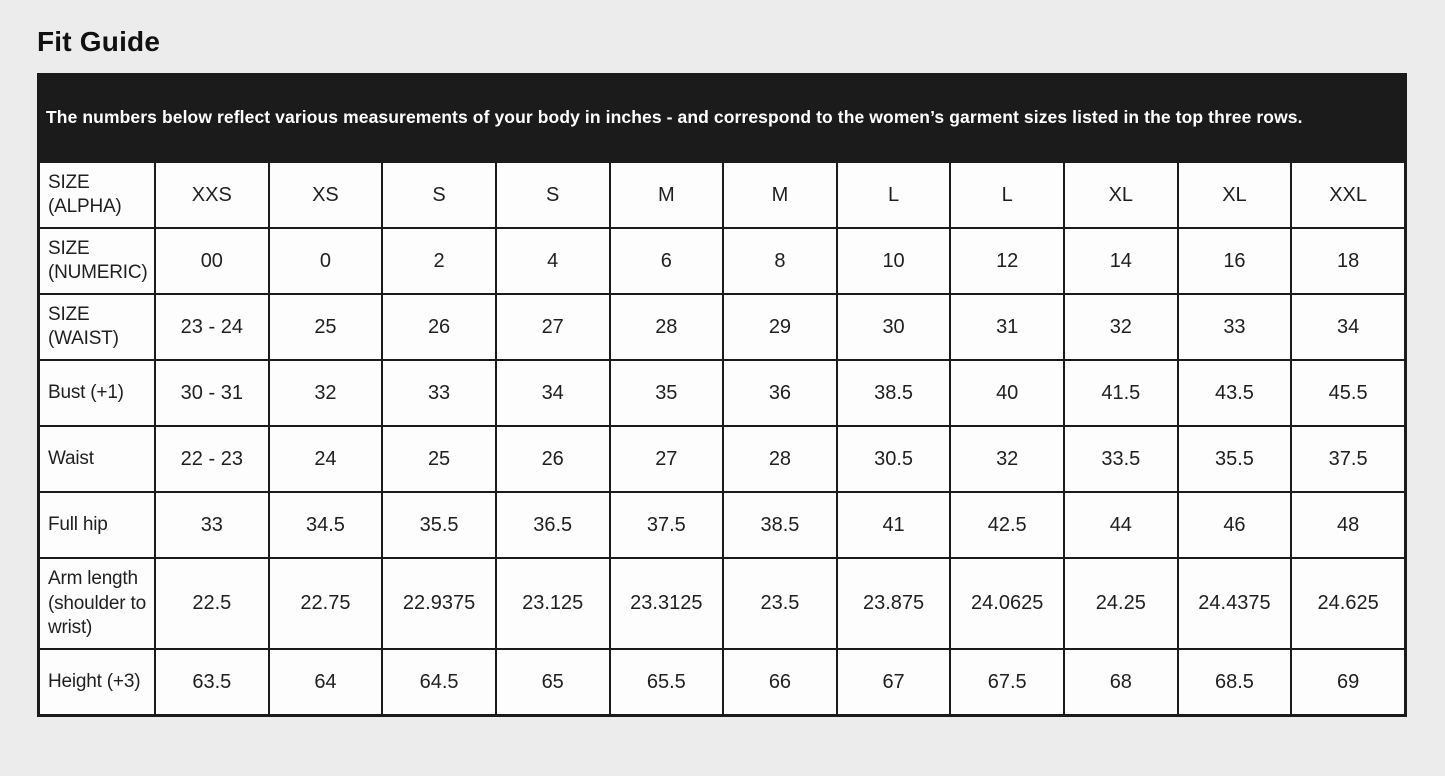 The image size is (1445, 776). Describe the element at coordinates (780, 261) in the screenshot. I see `table-cell: 8` at that location.